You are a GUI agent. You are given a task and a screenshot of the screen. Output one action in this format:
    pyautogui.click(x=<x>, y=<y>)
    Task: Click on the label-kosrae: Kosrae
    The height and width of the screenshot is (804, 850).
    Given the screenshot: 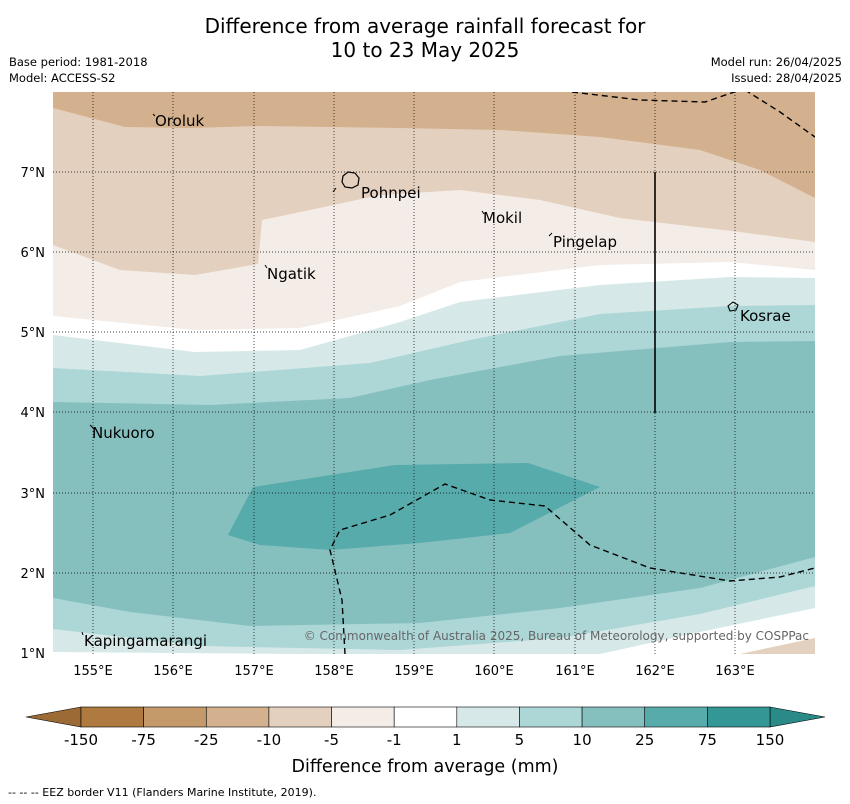 What is the action you would take?
    pyautogui.click(x=765, y=316)
    